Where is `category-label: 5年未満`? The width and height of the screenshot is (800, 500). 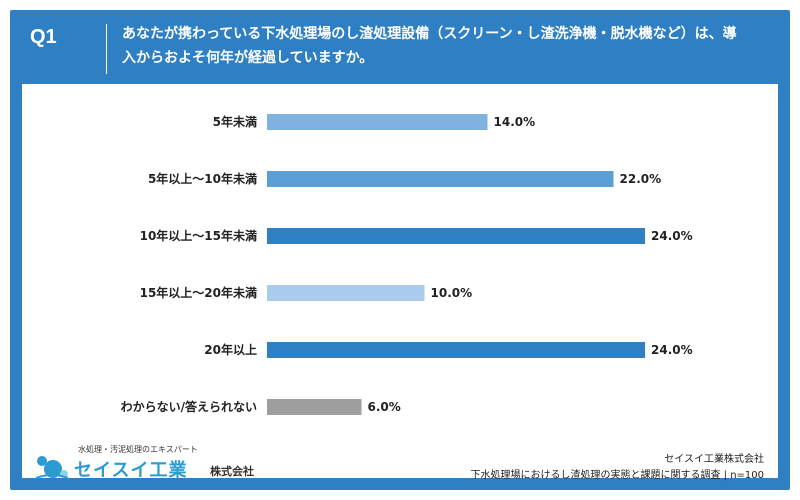
category-label: 5年未満 is located at coordinates (235, 121).